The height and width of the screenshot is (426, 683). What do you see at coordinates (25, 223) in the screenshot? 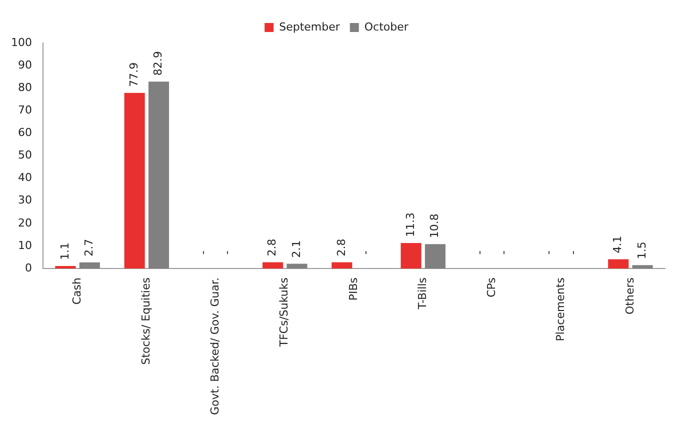
I see `y-tick-label: 20` at bounding box center [25, 223].